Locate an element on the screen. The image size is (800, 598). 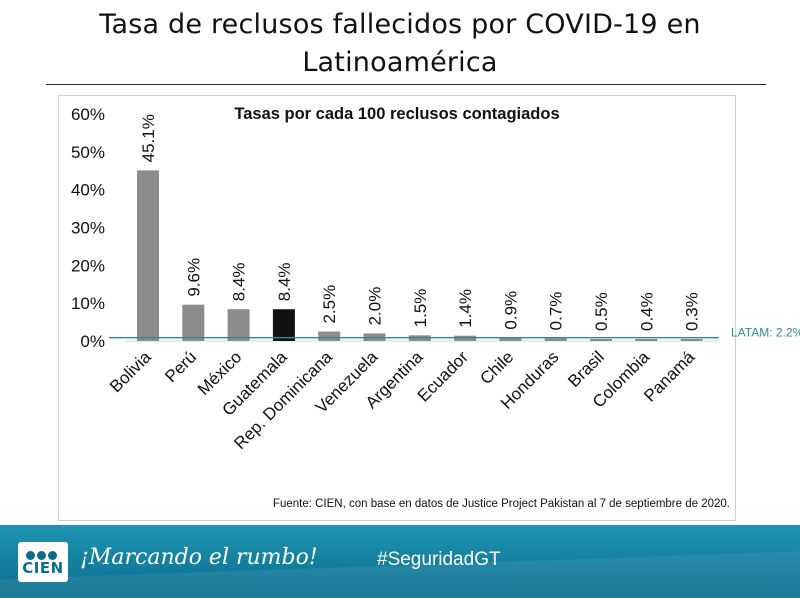
bar-value-label: 2.5% is located at coordinates (329, 304).